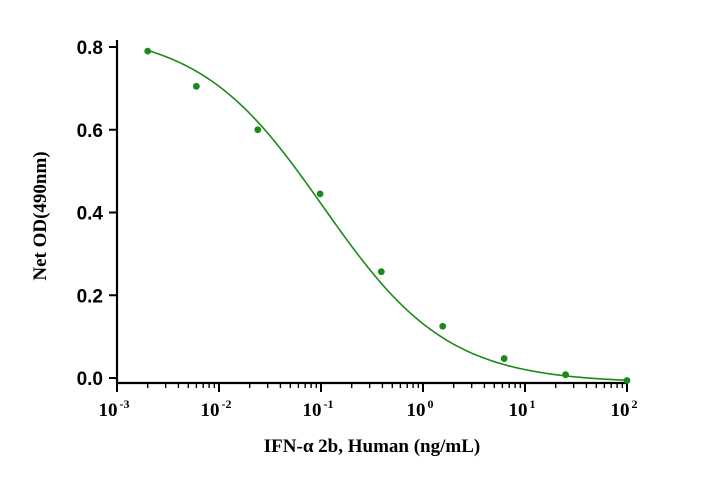 This screenshot has height=481, width=704. I want to click on x-tick-label: 10 1, so click(522, 409).